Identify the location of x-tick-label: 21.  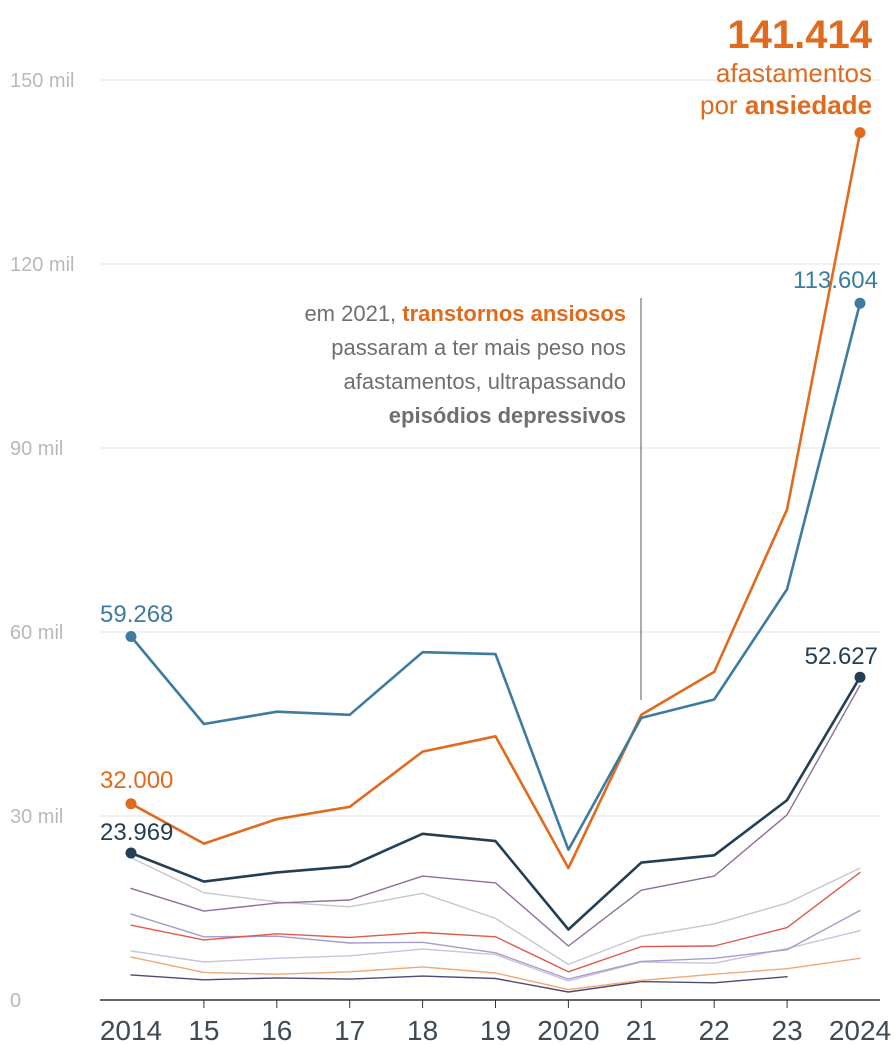
(641, 1030).